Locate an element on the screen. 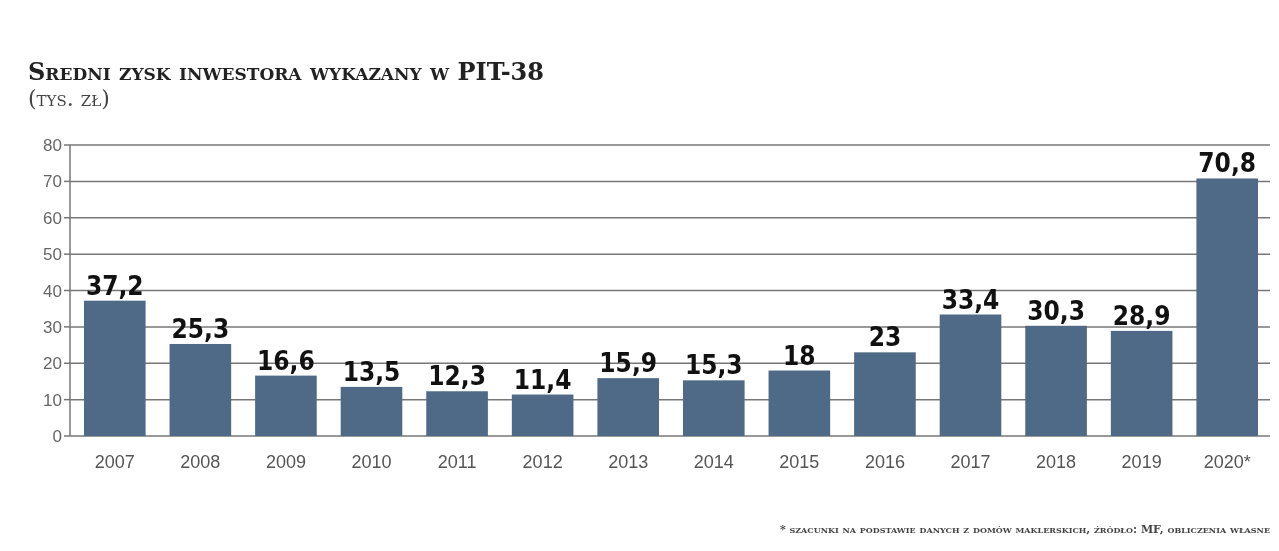 Image resolution: width=1279 pixels, height=551 pixels. x-tick-label: 2009 is located at coordinates (285, 462).